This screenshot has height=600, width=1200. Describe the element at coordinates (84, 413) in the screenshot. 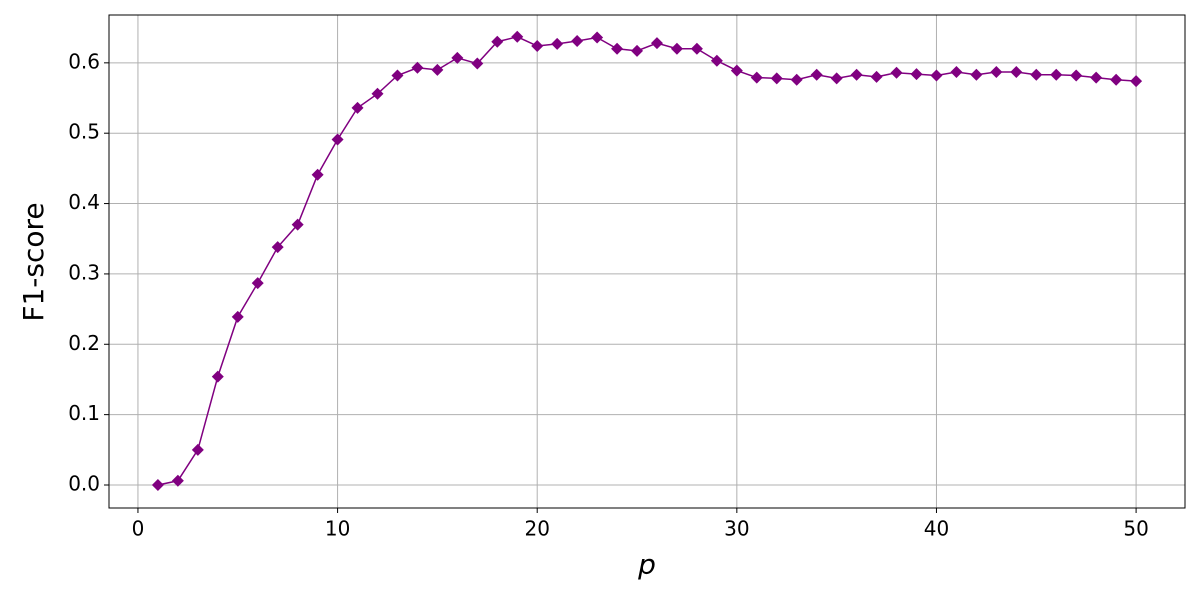

I see `y-tick-label: 0.1` at that location.